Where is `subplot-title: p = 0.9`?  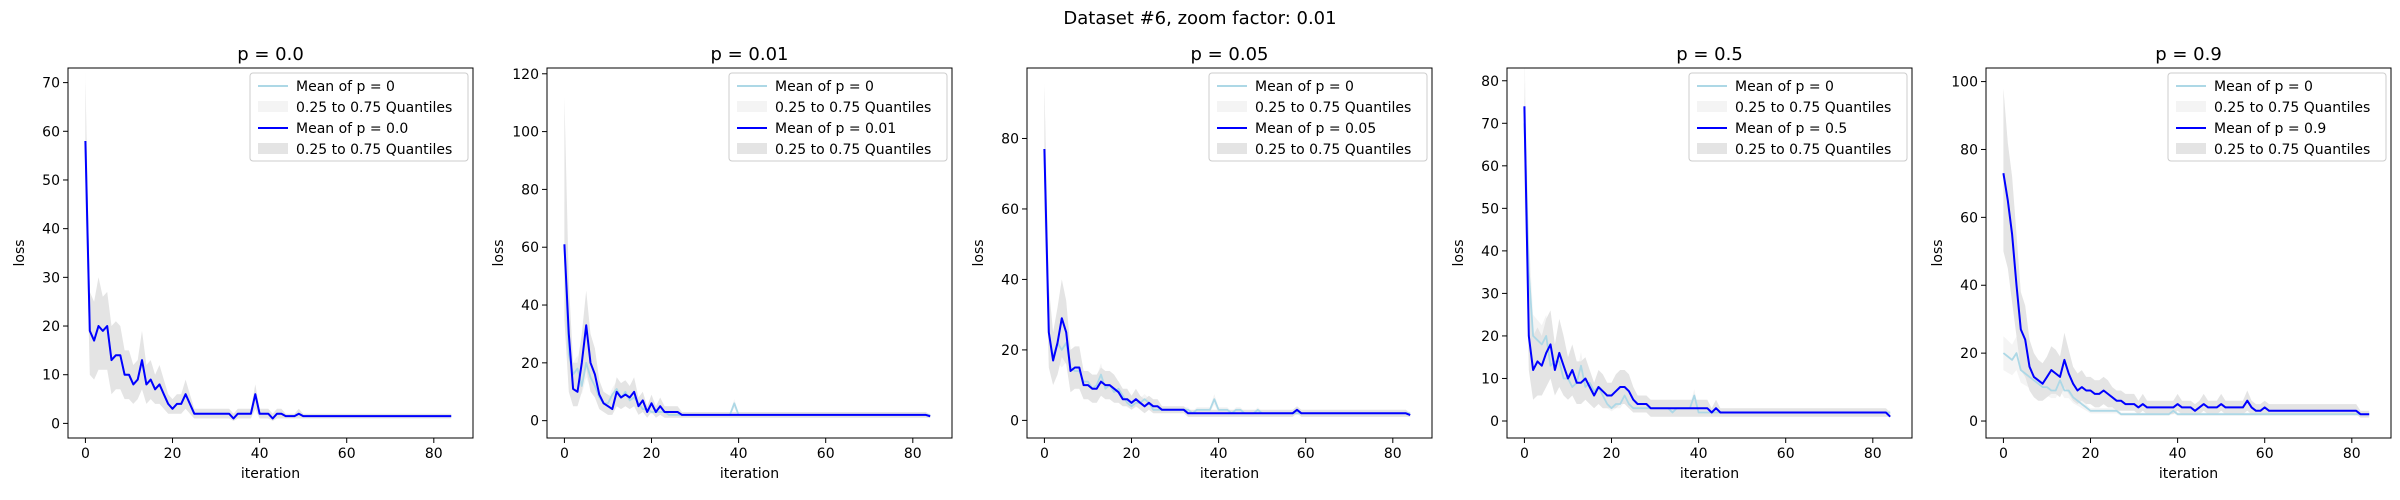 subplot-title: p = 0.9 is located at coordinates (2188, 54).